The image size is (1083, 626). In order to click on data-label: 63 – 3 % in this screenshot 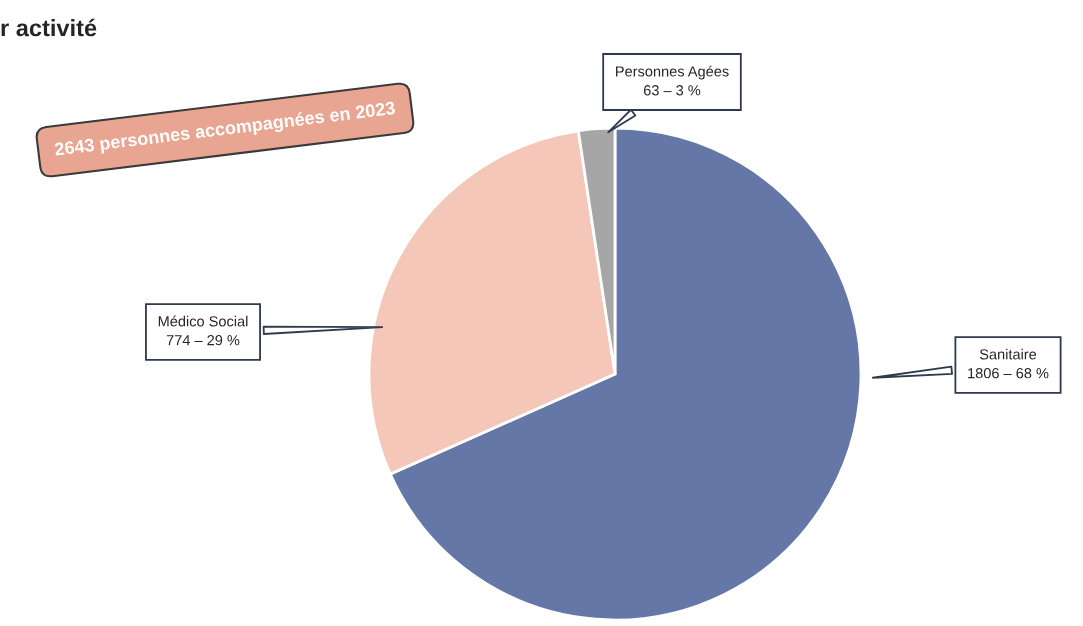, I will do `click(672, 90)`.